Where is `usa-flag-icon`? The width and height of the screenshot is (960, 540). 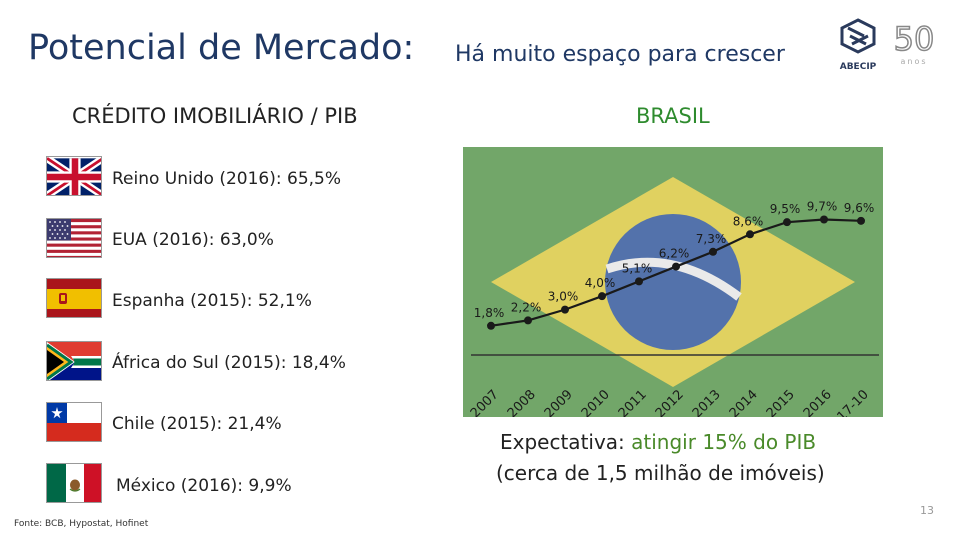
usa-flag-icon is located at coordinates (74, 238).